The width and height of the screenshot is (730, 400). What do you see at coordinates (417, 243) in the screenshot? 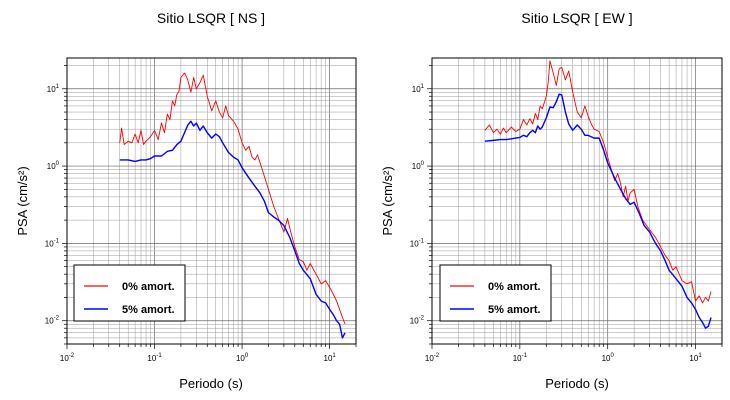
I see `y-tick-label-ew: 10⁻¹` at bounding box center [417, 243].